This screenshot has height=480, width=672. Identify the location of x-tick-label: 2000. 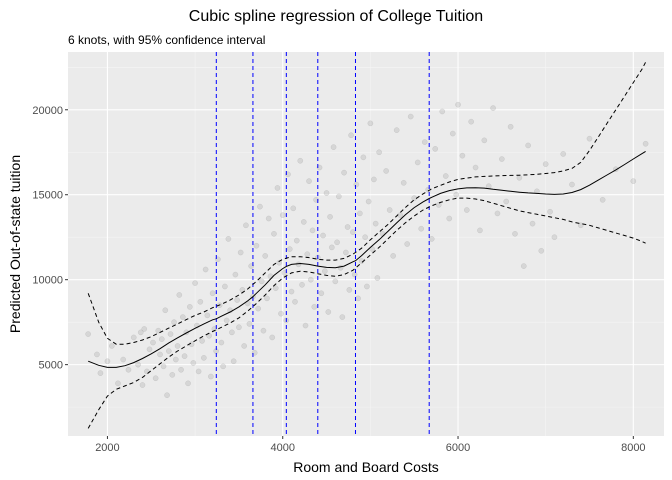
(107, 448).